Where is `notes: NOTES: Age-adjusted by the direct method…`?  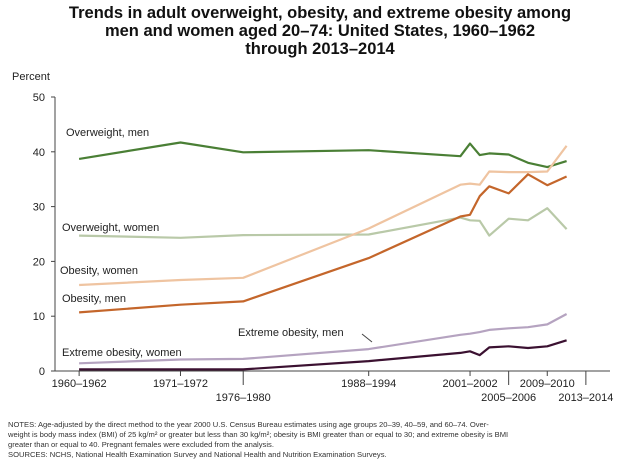
notes: NOTES: Age-adjusted by the direct method… is located at coordinates (322, 440).